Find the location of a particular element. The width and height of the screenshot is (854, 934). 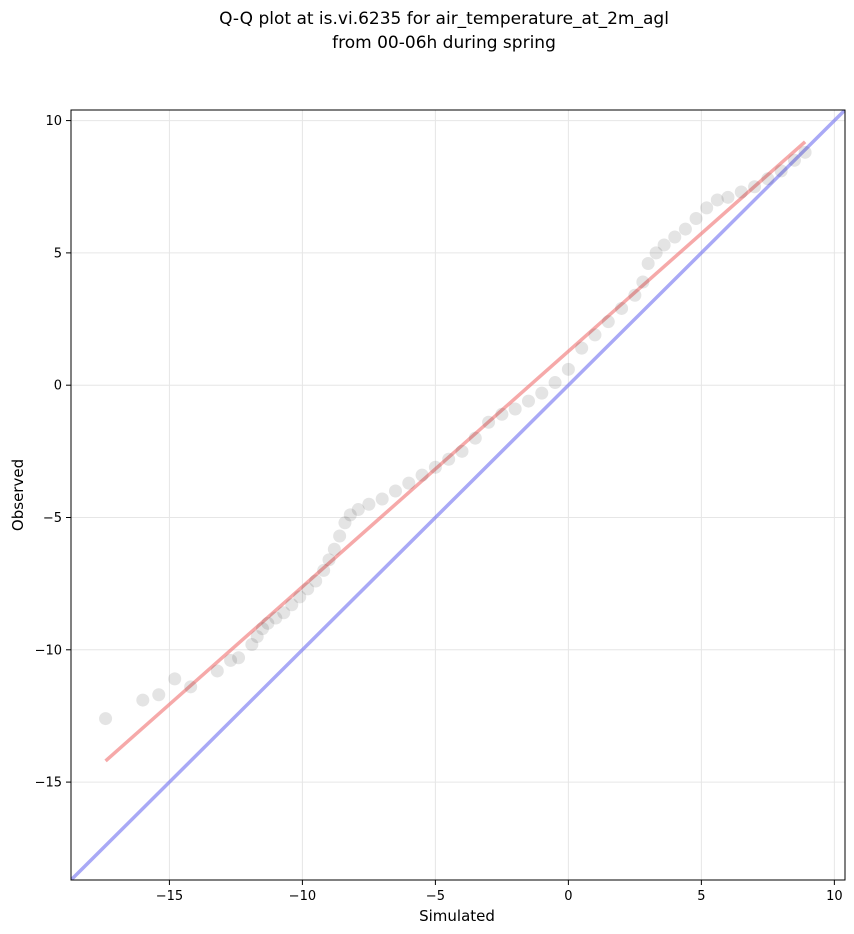

y-tick-label: −5 is located at coordinates (52, 518).